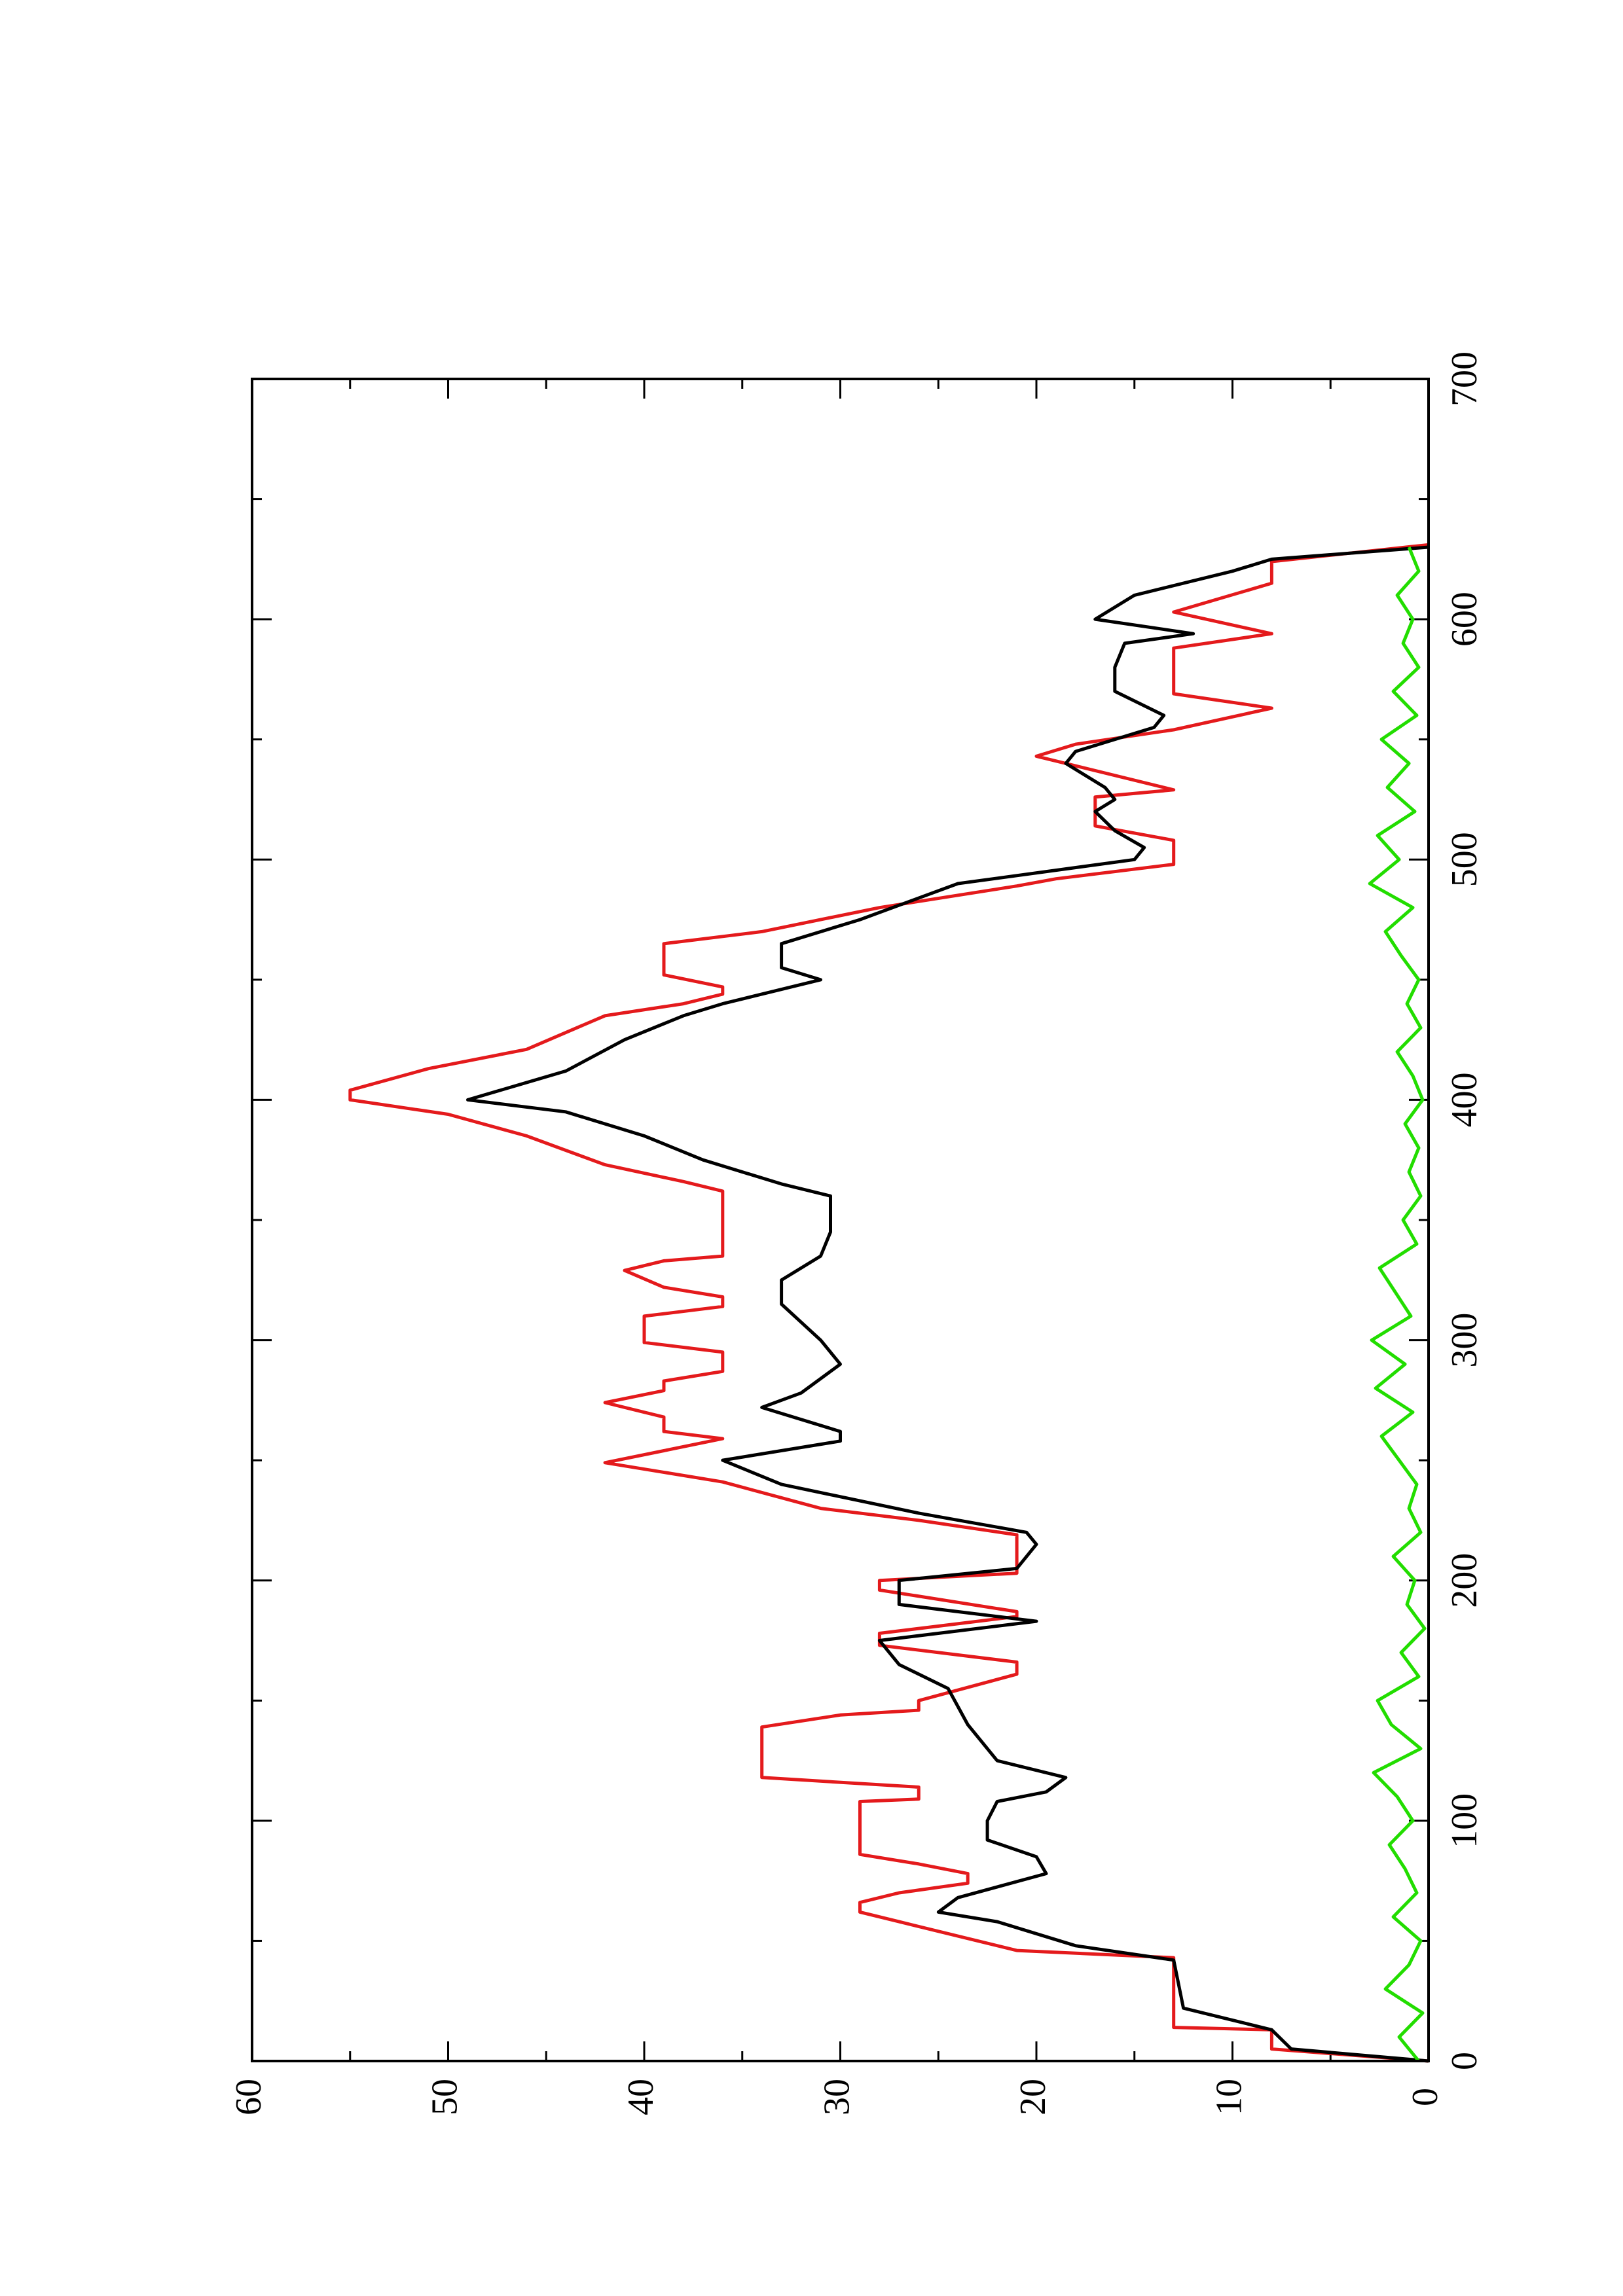 This screenshot has width=1623, height=2296. What do you see at coordinates (1397, 1304) in the screenshot?
I see `series-line` at bounding box center [1397, 1304].